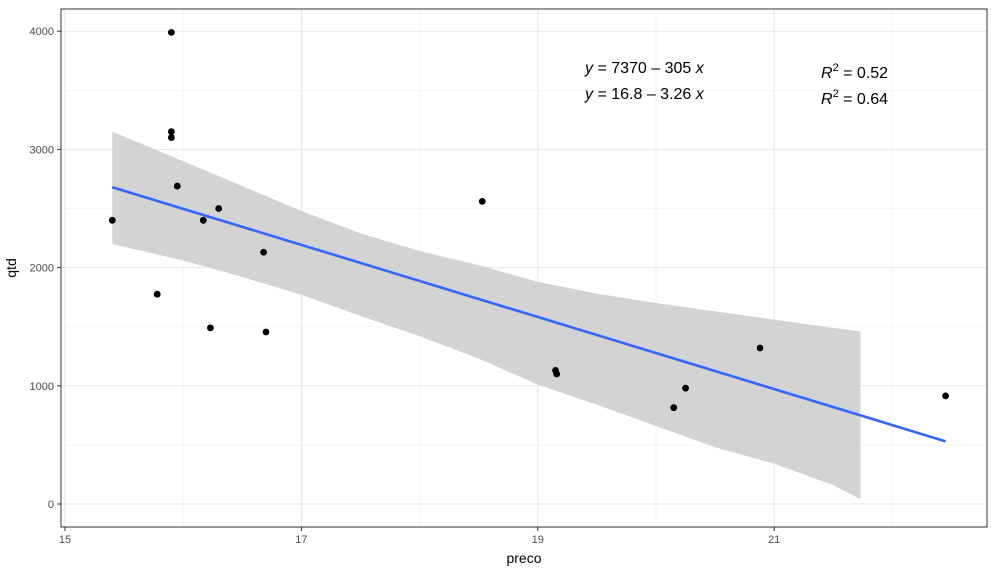  What do you see at coordinates (589, 94) in the screenshot?
I see `eq2-y-var: y` at bounding box center [589, 94].